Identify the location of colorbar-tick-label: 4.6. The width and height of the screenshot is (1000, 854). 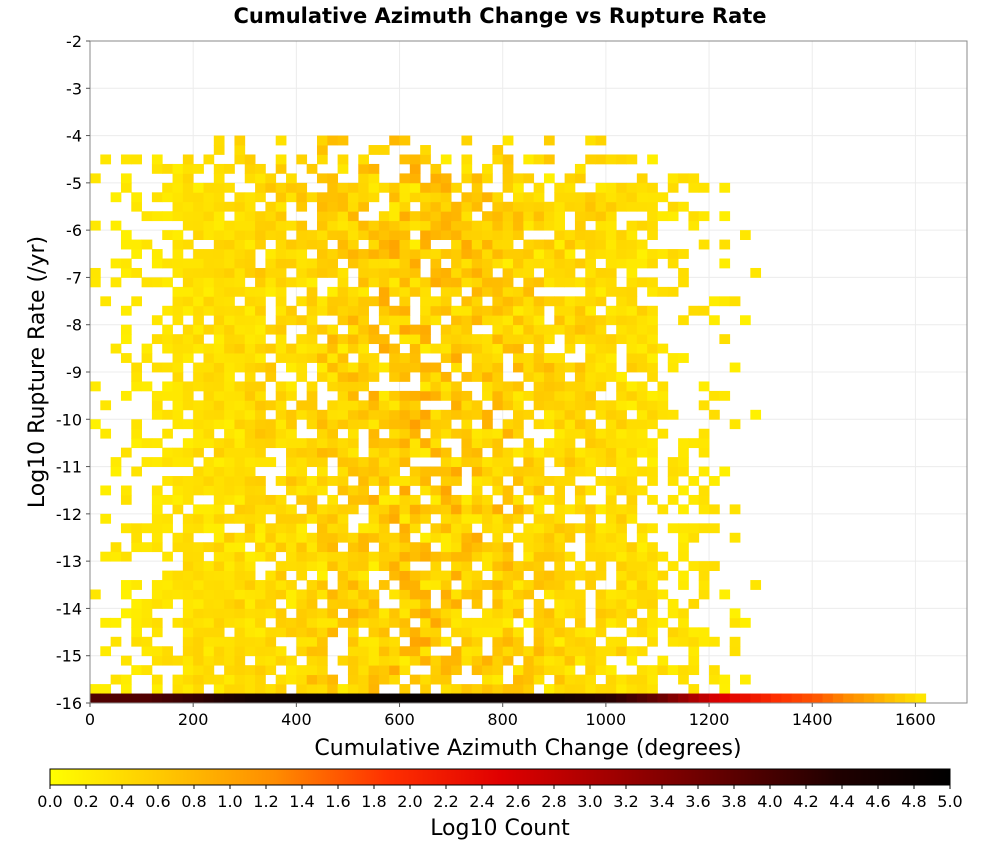
(877, 801).